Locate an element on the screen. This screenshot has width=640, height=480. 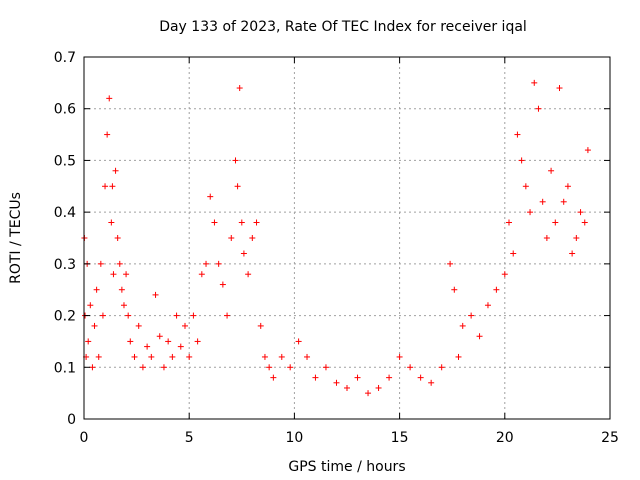
x-tick-label: 15 is located at coordinates (400, 438).